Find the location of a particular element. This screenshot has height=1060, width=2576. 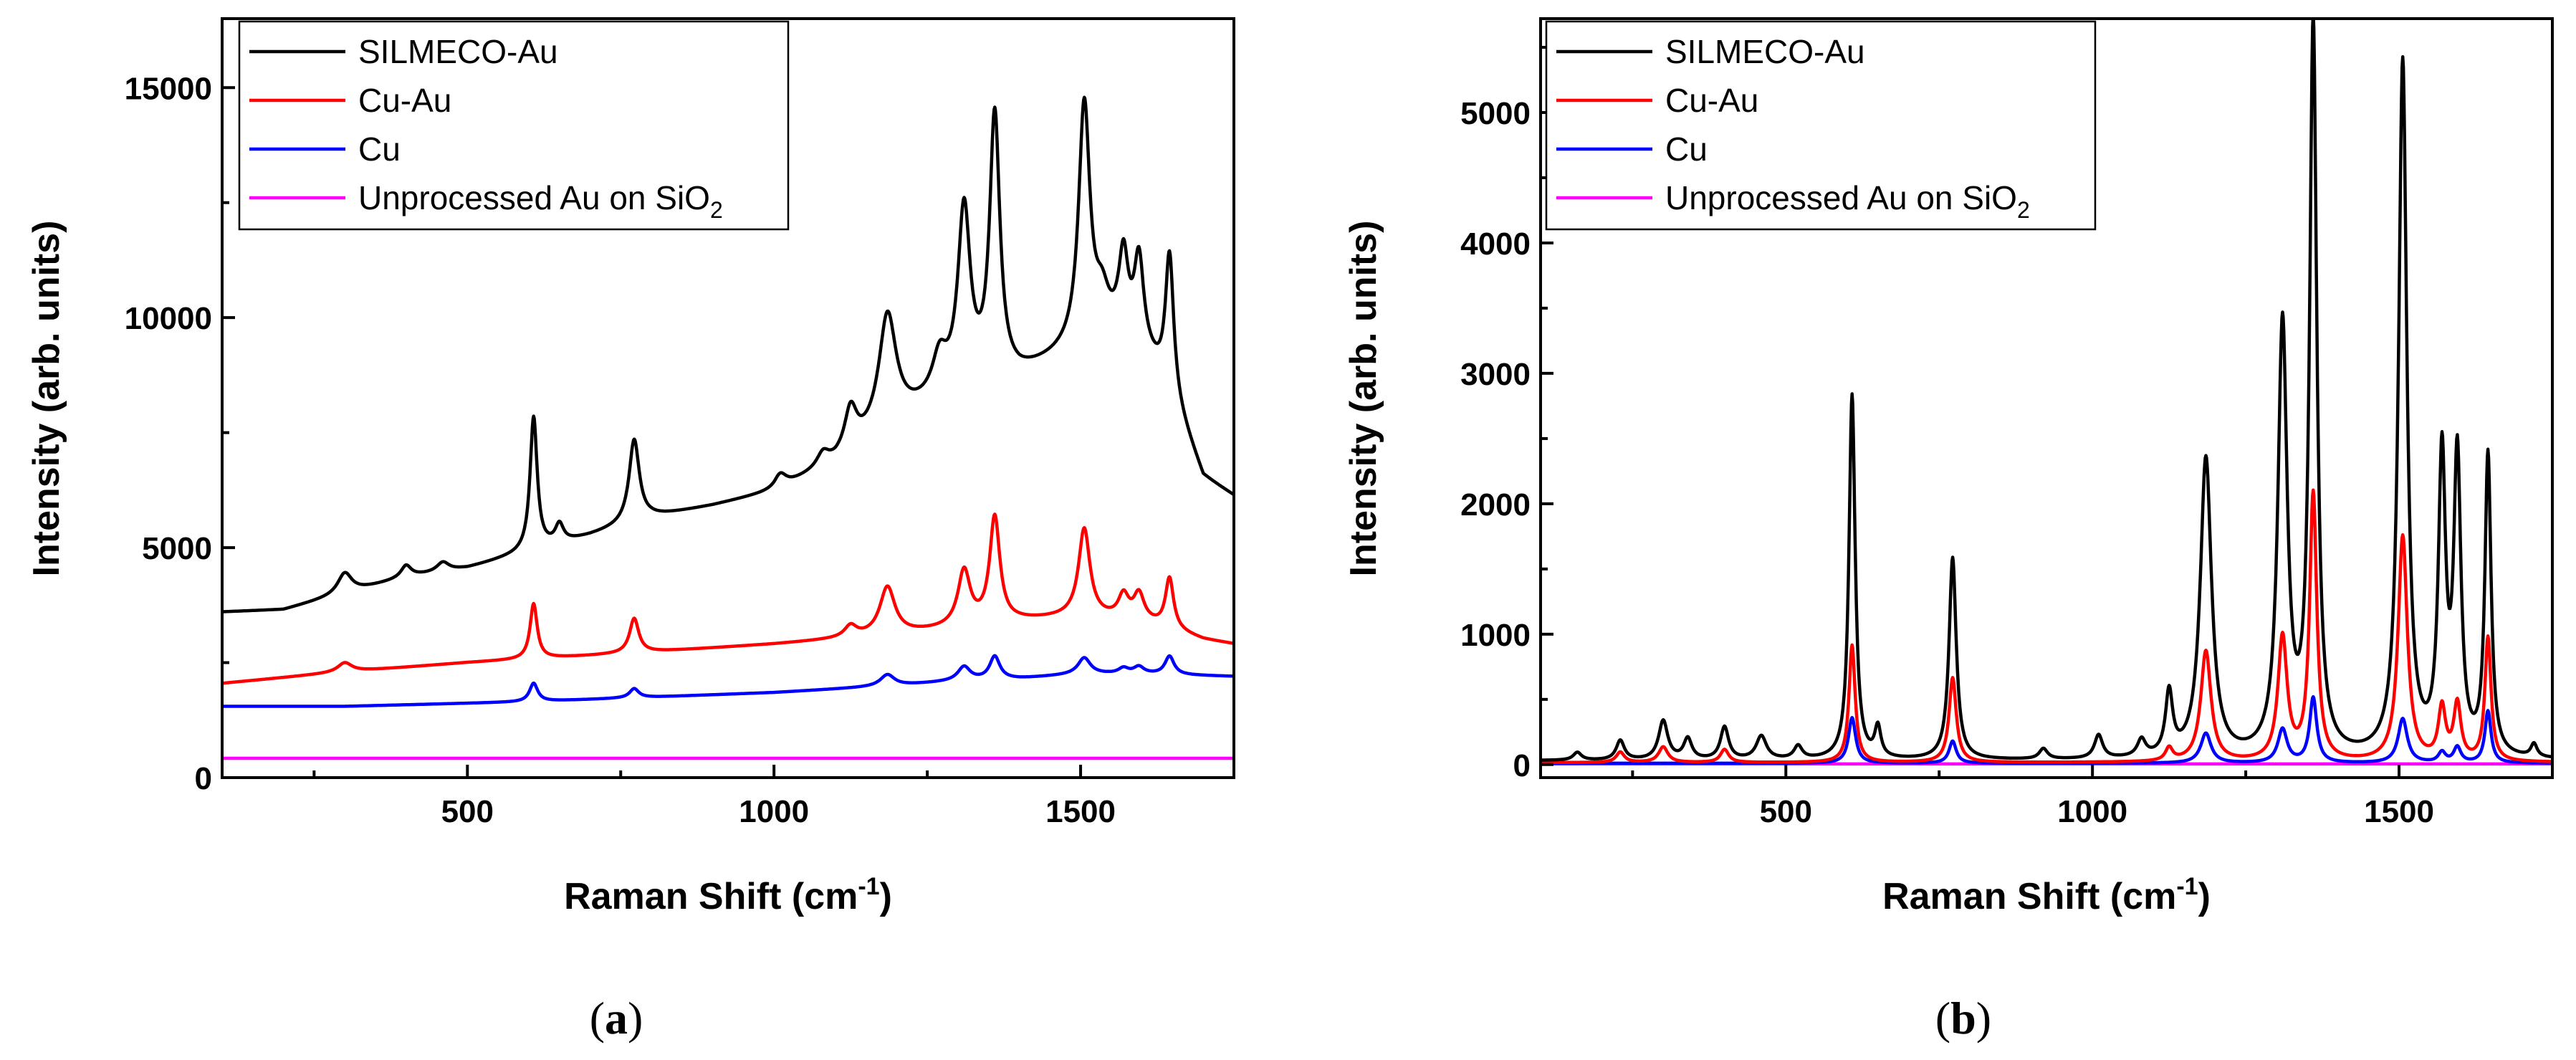

panel-b-legend-label: Cu is located at coordinates (1686, 149).